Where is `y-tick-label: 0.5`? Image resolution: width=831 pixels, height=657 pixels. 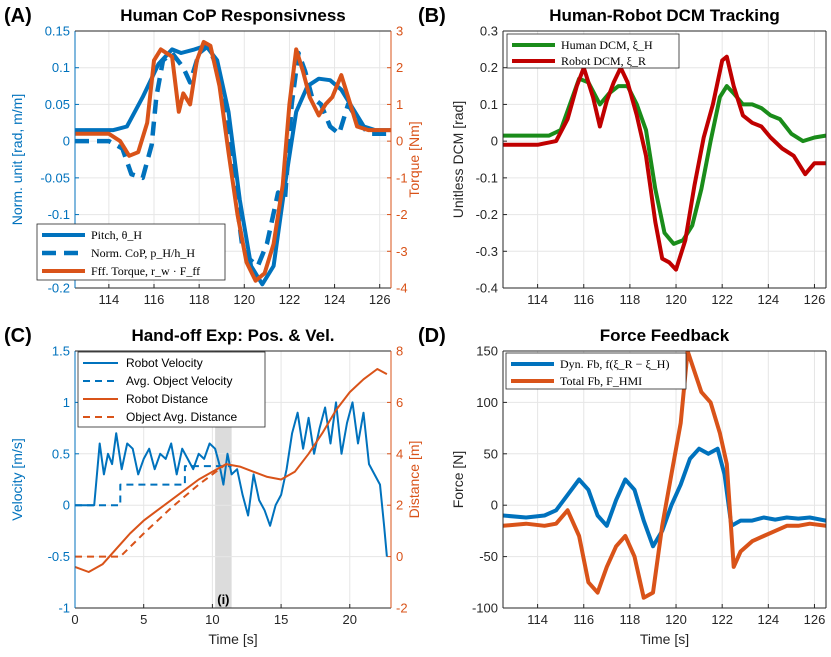 y-tick-label: 0.5 is located at coordinates (61, 453).